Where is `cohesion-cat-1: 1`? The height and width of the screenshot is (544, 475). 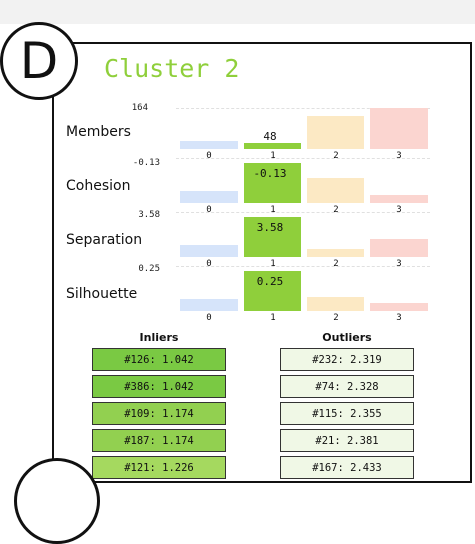
cohesion-cat-1: 1 is located at coordinates (273, 210).